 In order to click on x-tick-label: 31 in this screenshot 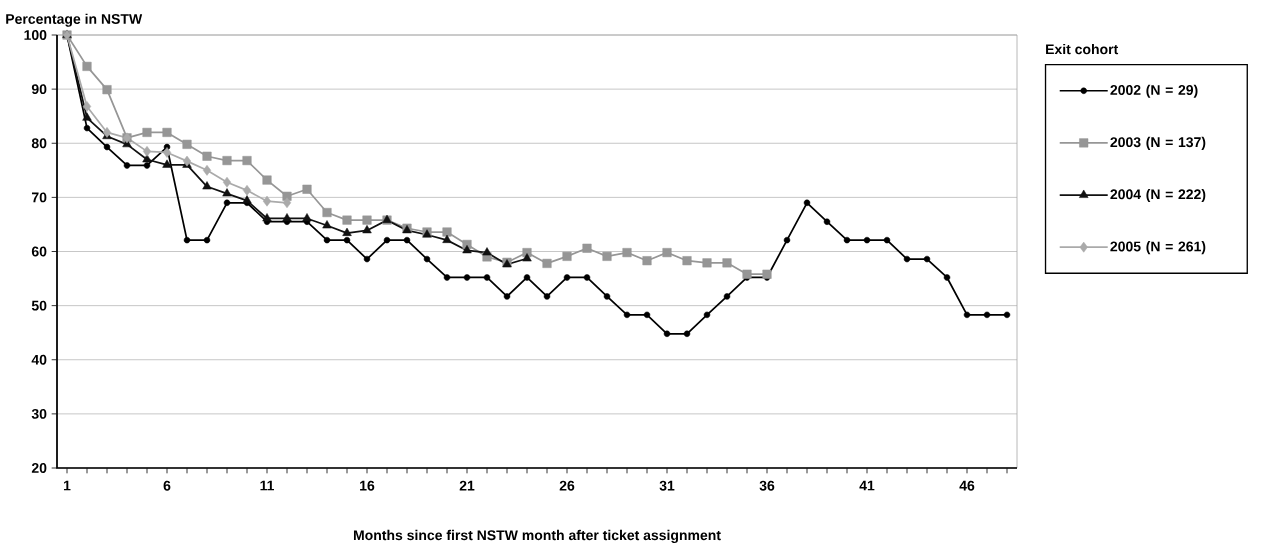, I will do `click(667, 485)`.